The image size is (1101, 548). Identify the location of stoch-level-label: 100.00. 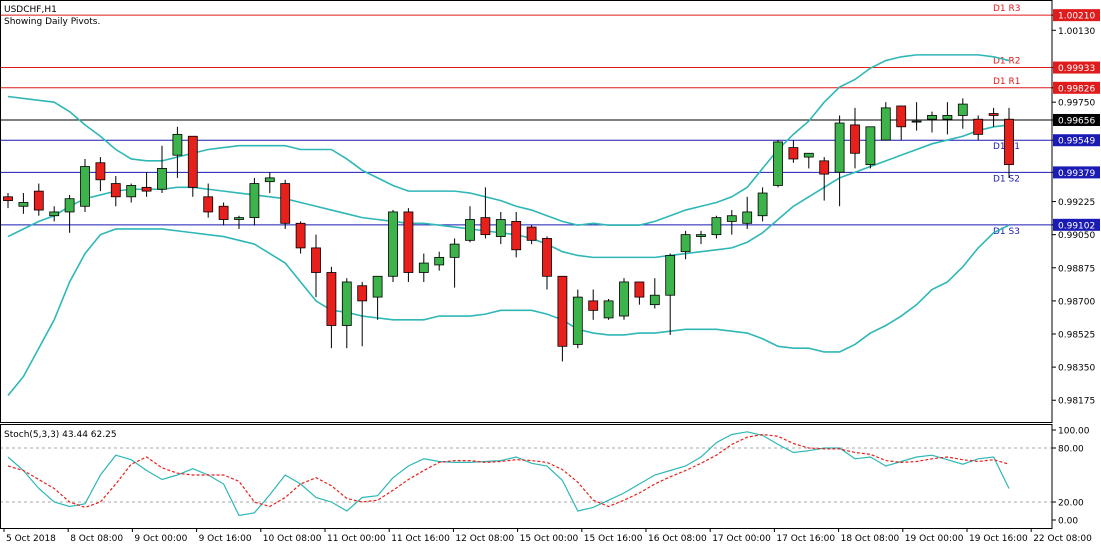
(1074, 432).